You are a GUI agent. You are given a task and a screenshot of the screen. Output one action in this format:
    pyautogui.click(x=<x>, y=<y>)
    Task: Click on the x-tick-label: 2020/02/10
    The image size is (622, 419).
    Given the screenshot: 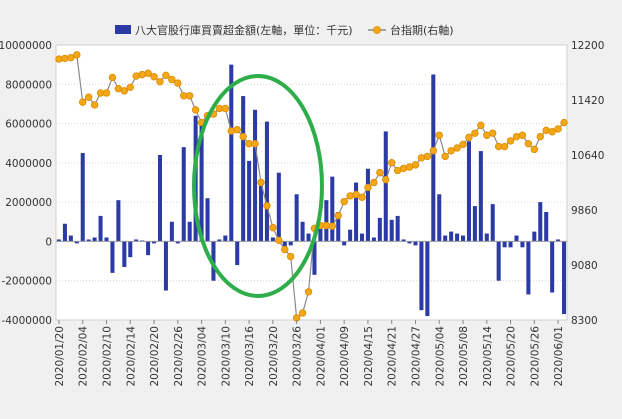 What is the action you would take?
    pyautogui.click(x=108, y=356)
    